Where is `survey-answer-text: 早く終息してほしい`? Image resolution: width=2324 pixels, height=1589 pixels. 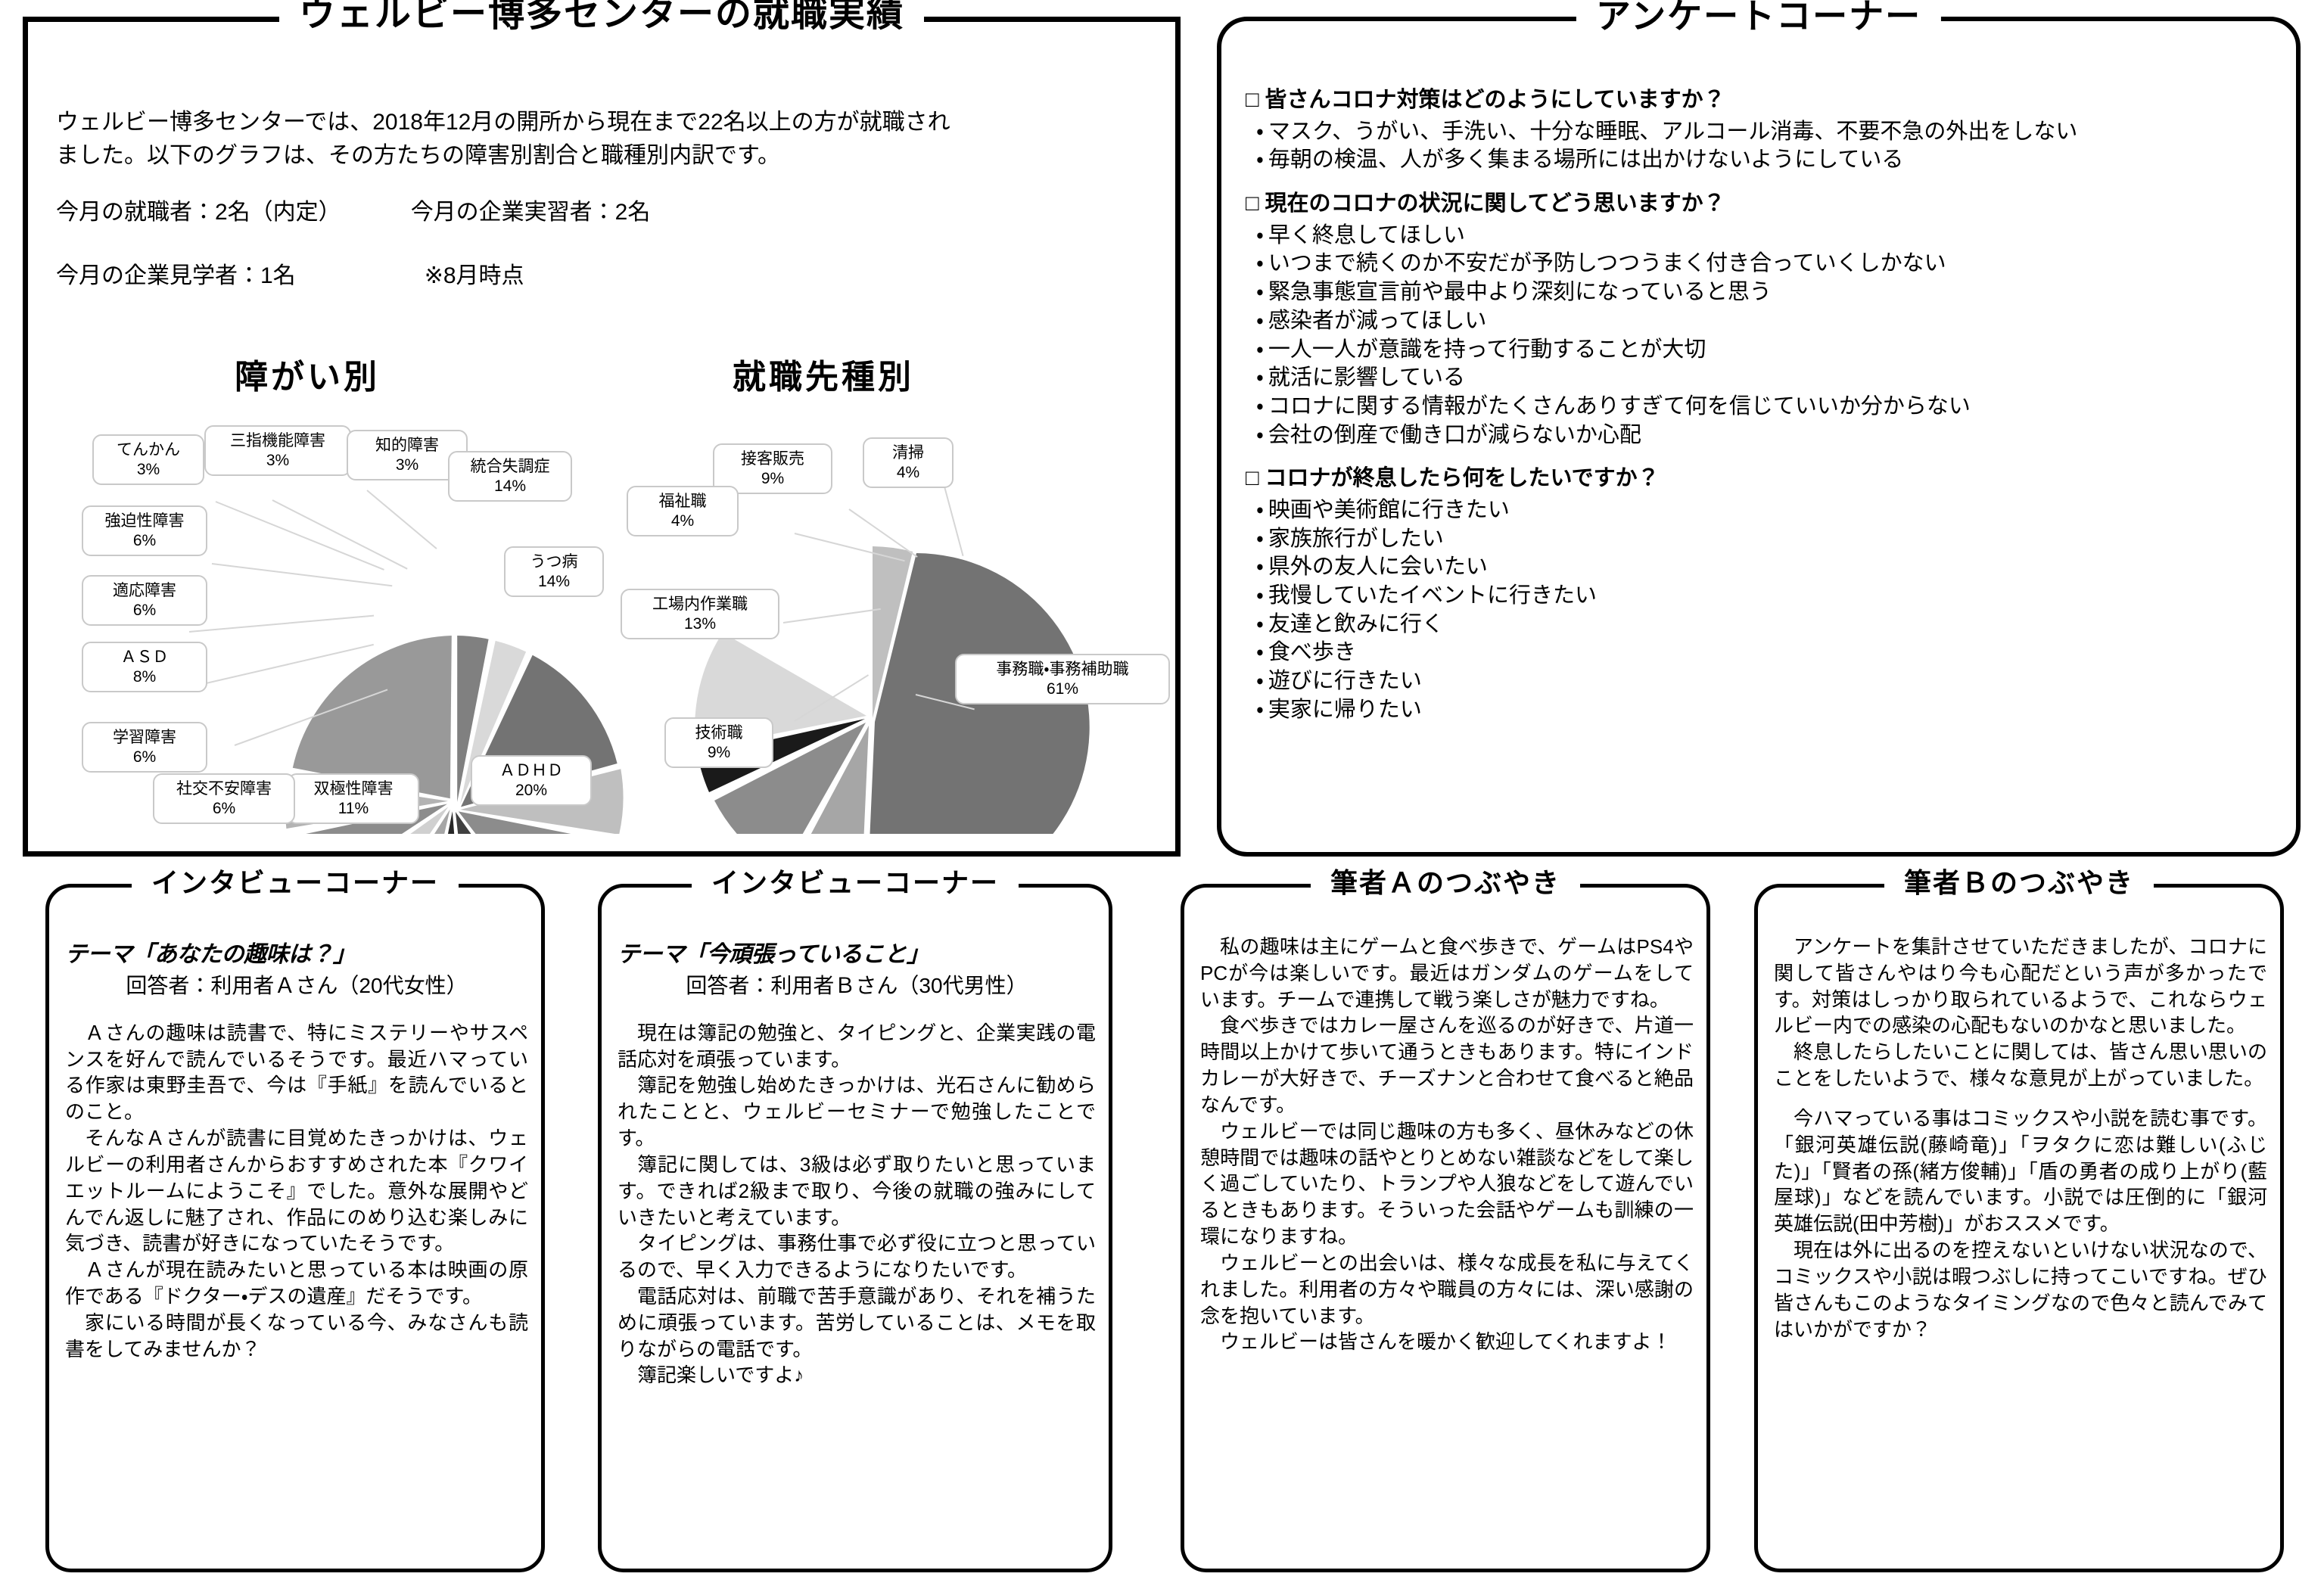 survey-answer-text: 早く終息してほしい is located at coordinates (1367, 235).